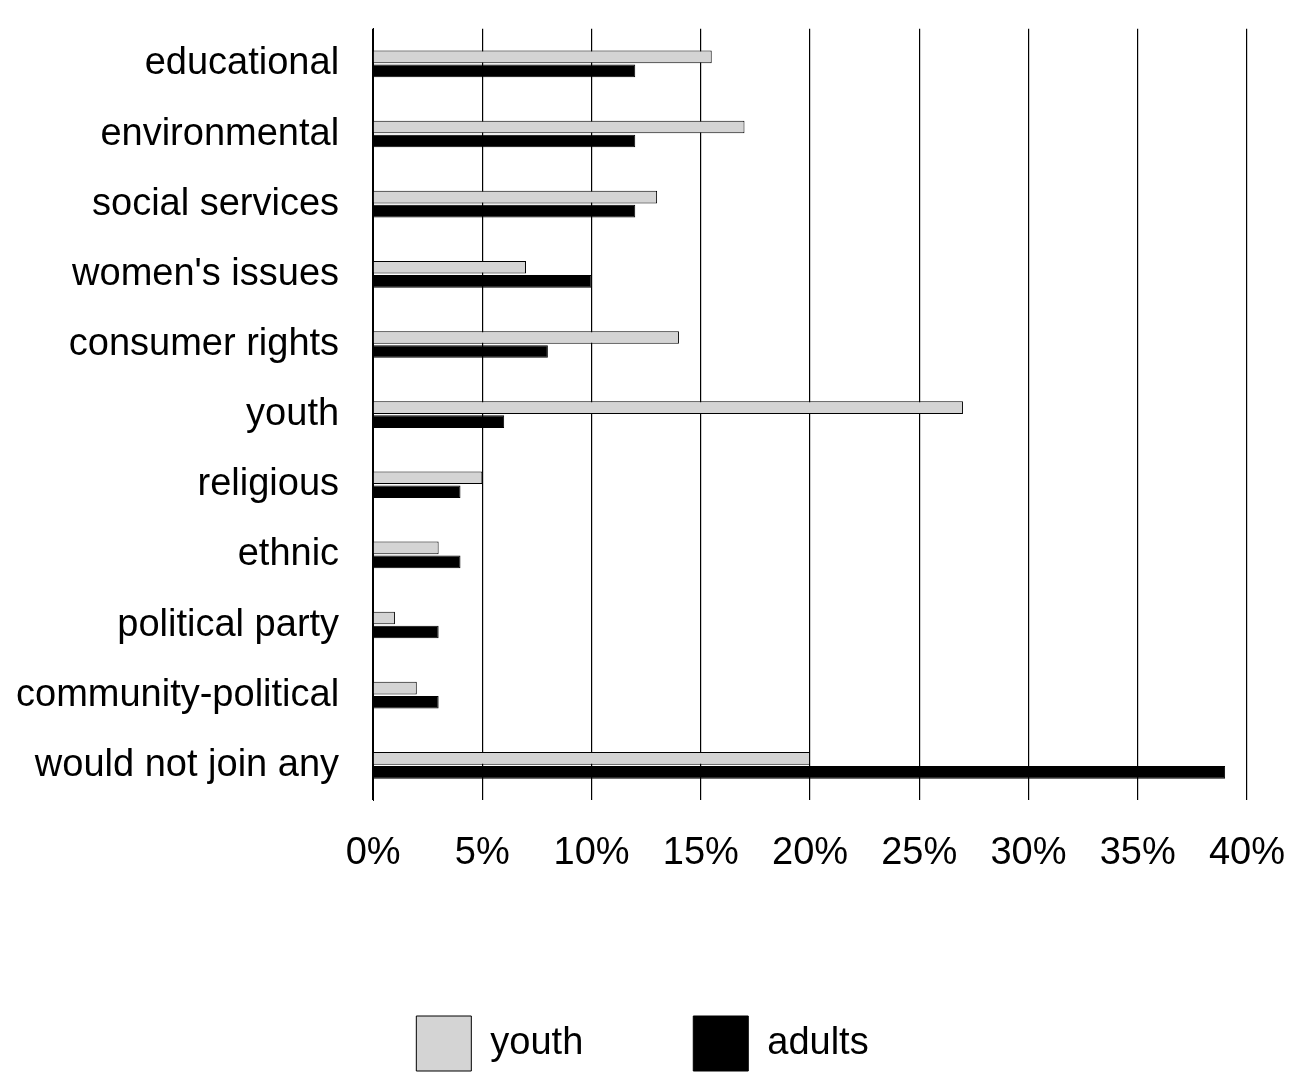 The height and width of the screenshot is (1091, 1315). Describe the element at coordinates (216, 201) in the screenshot. I see `y-tick-label: social services` at that location.